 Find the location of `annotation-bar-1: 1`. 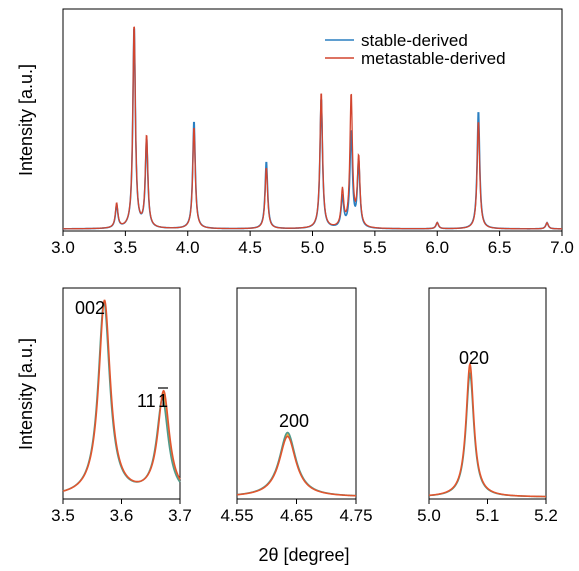

annotation-bar-1: 1 is located at coordinates (163, 401).